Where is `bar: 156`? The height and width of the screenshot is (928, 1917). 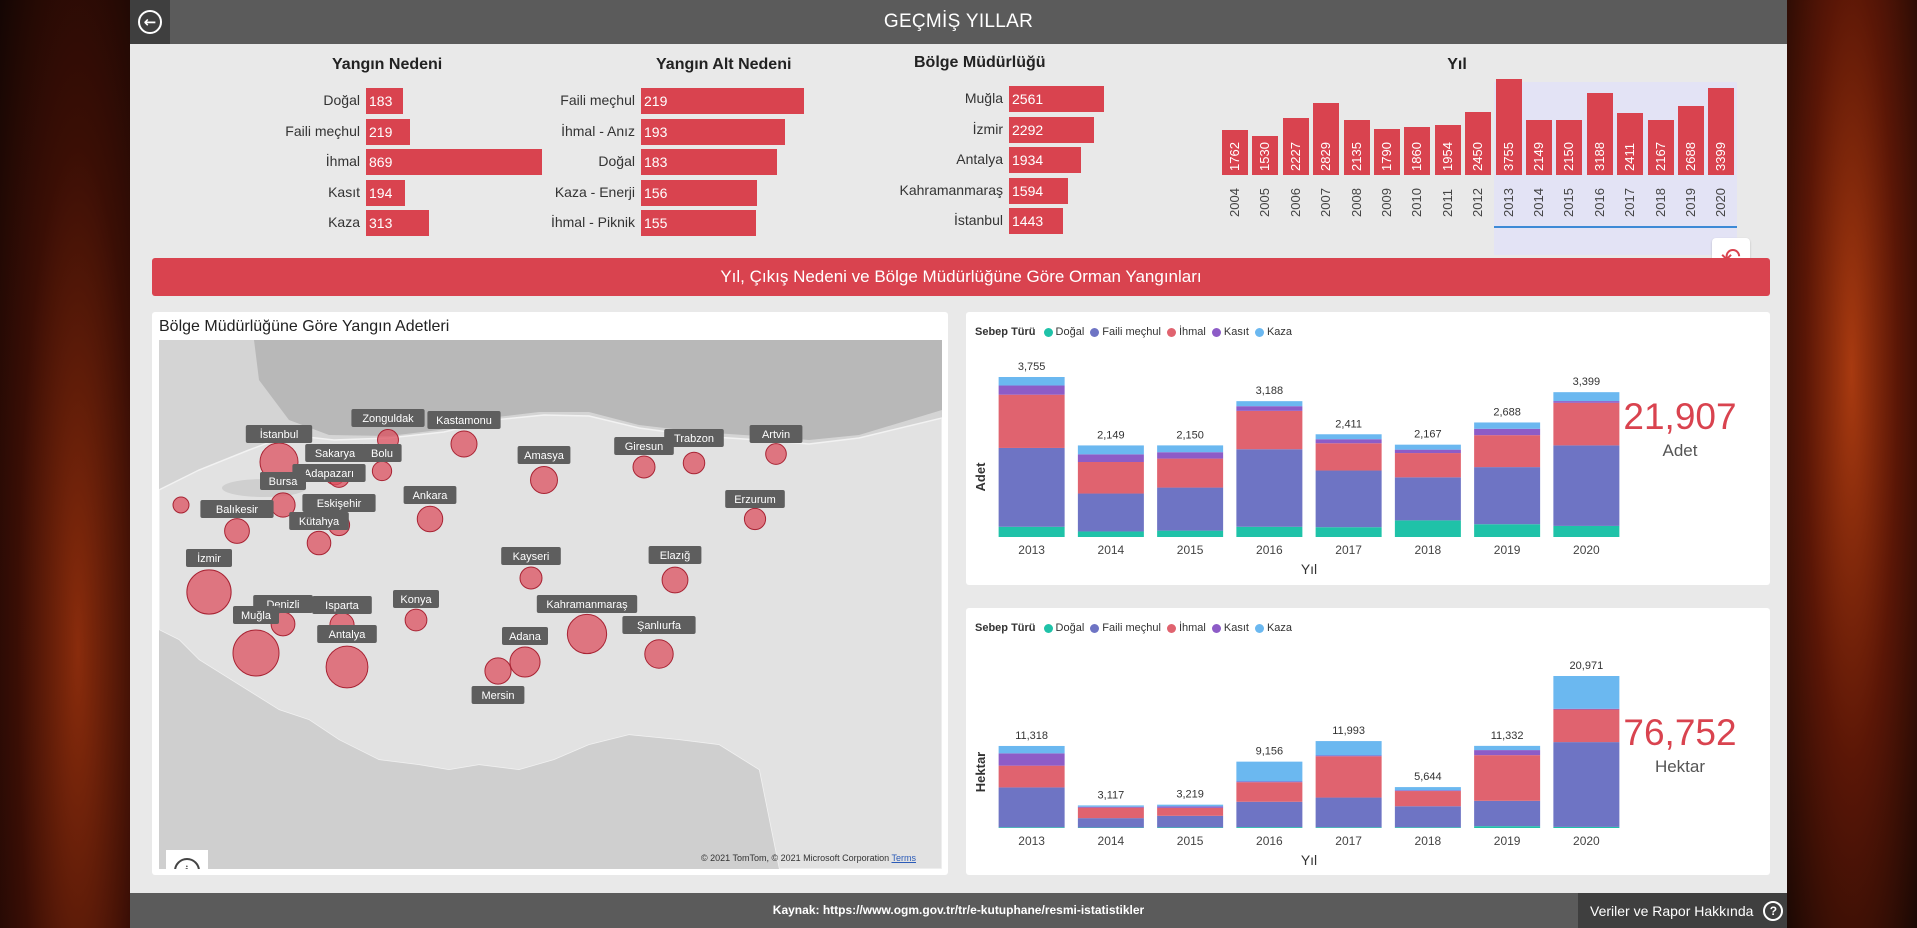
bar: 156 is located at coordinates (699, 192).